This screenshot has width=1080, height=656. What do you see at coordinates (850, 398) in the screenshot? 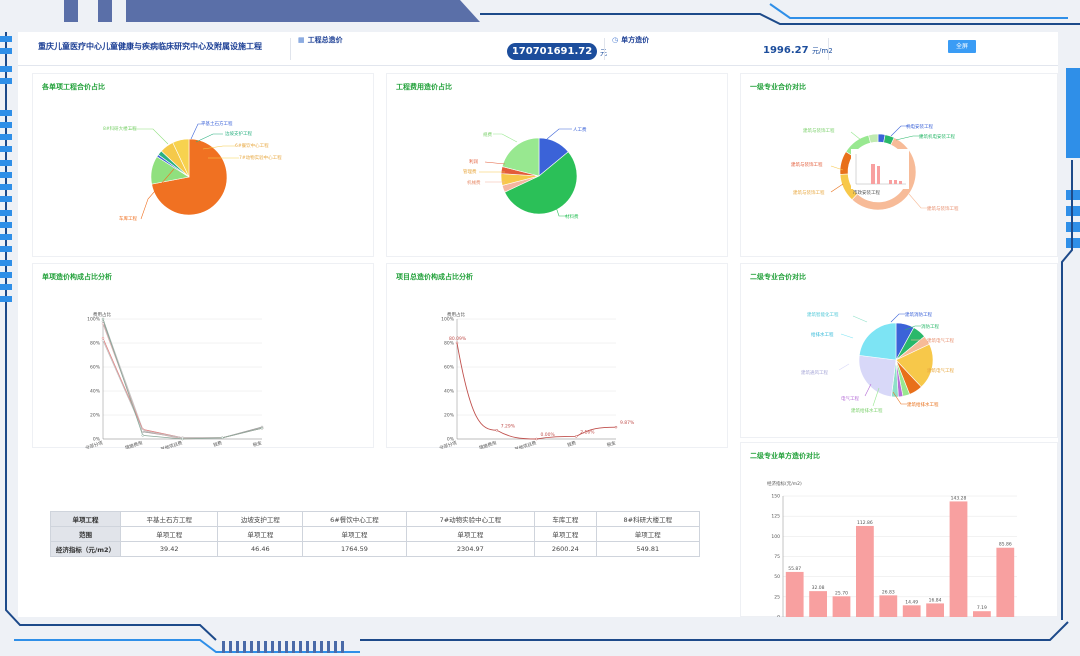
I see `pie-label: 电气工程` at bounding box center [850, 398].